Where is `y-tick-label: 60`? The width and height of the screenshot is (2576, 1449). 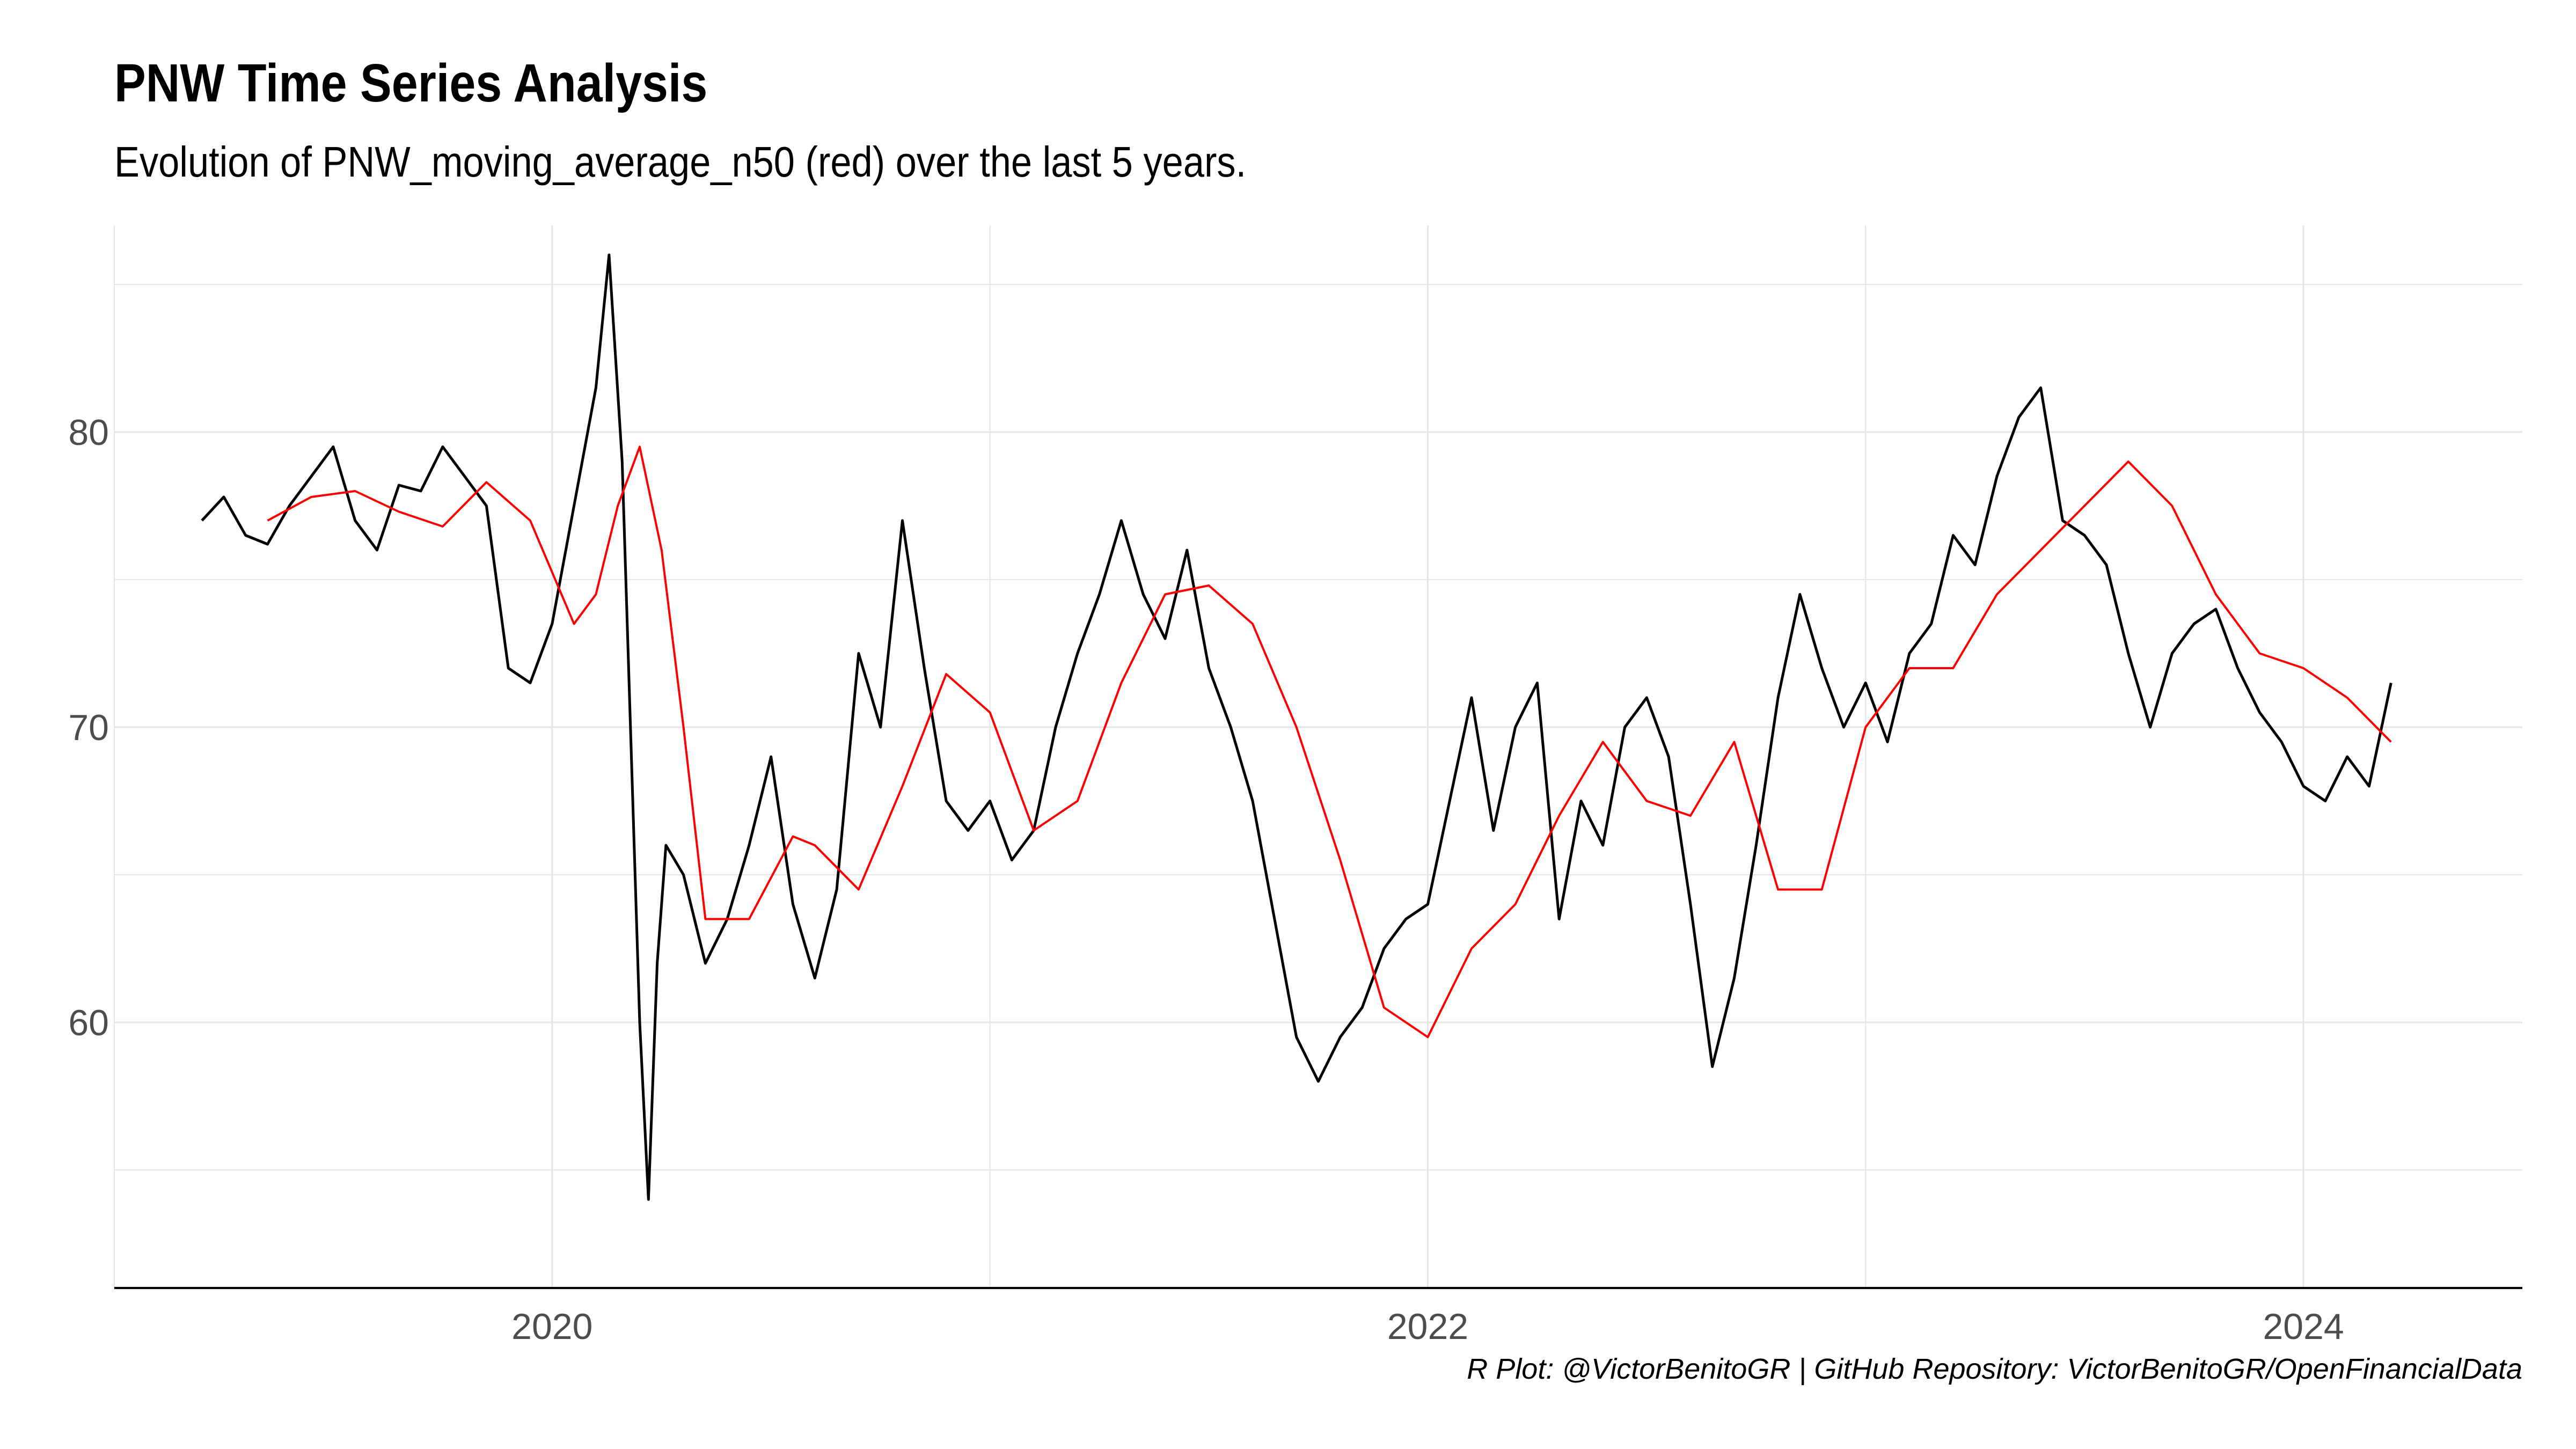
y-tick-label: 60 is located at coordinates (88, 1022).